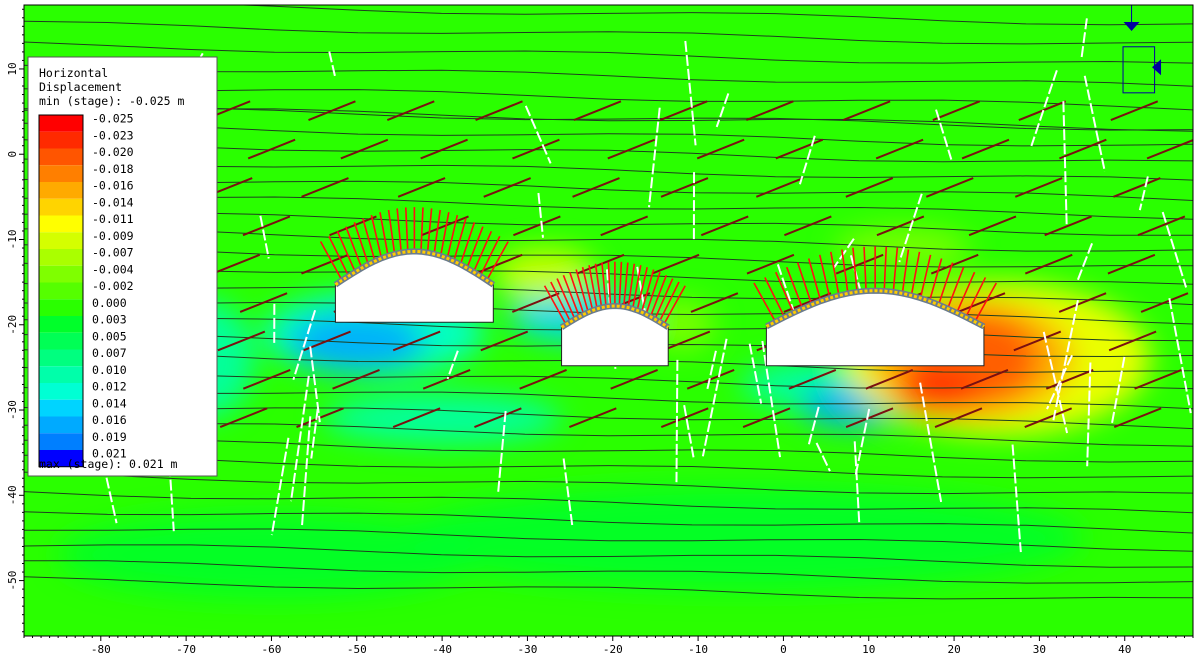 The width and height of the screenshot is (1198, 669). I want to click on y-tick-label: -20, so click(12, 325).